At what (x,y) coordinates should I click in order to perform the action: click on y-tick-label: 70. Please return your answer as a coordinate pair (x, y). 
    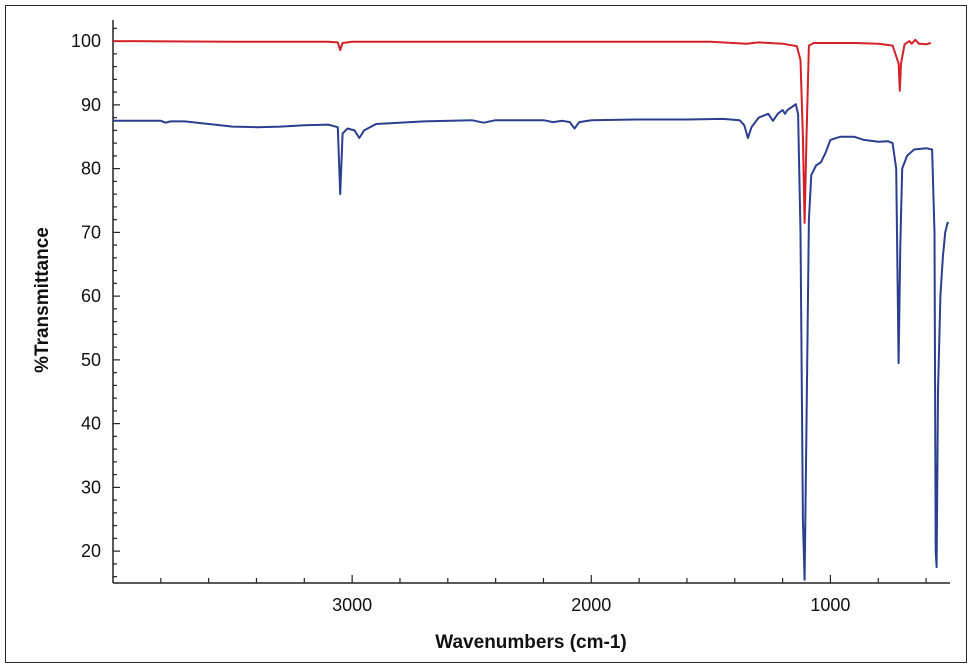
    Looking at the image, I should click on (91, 232).